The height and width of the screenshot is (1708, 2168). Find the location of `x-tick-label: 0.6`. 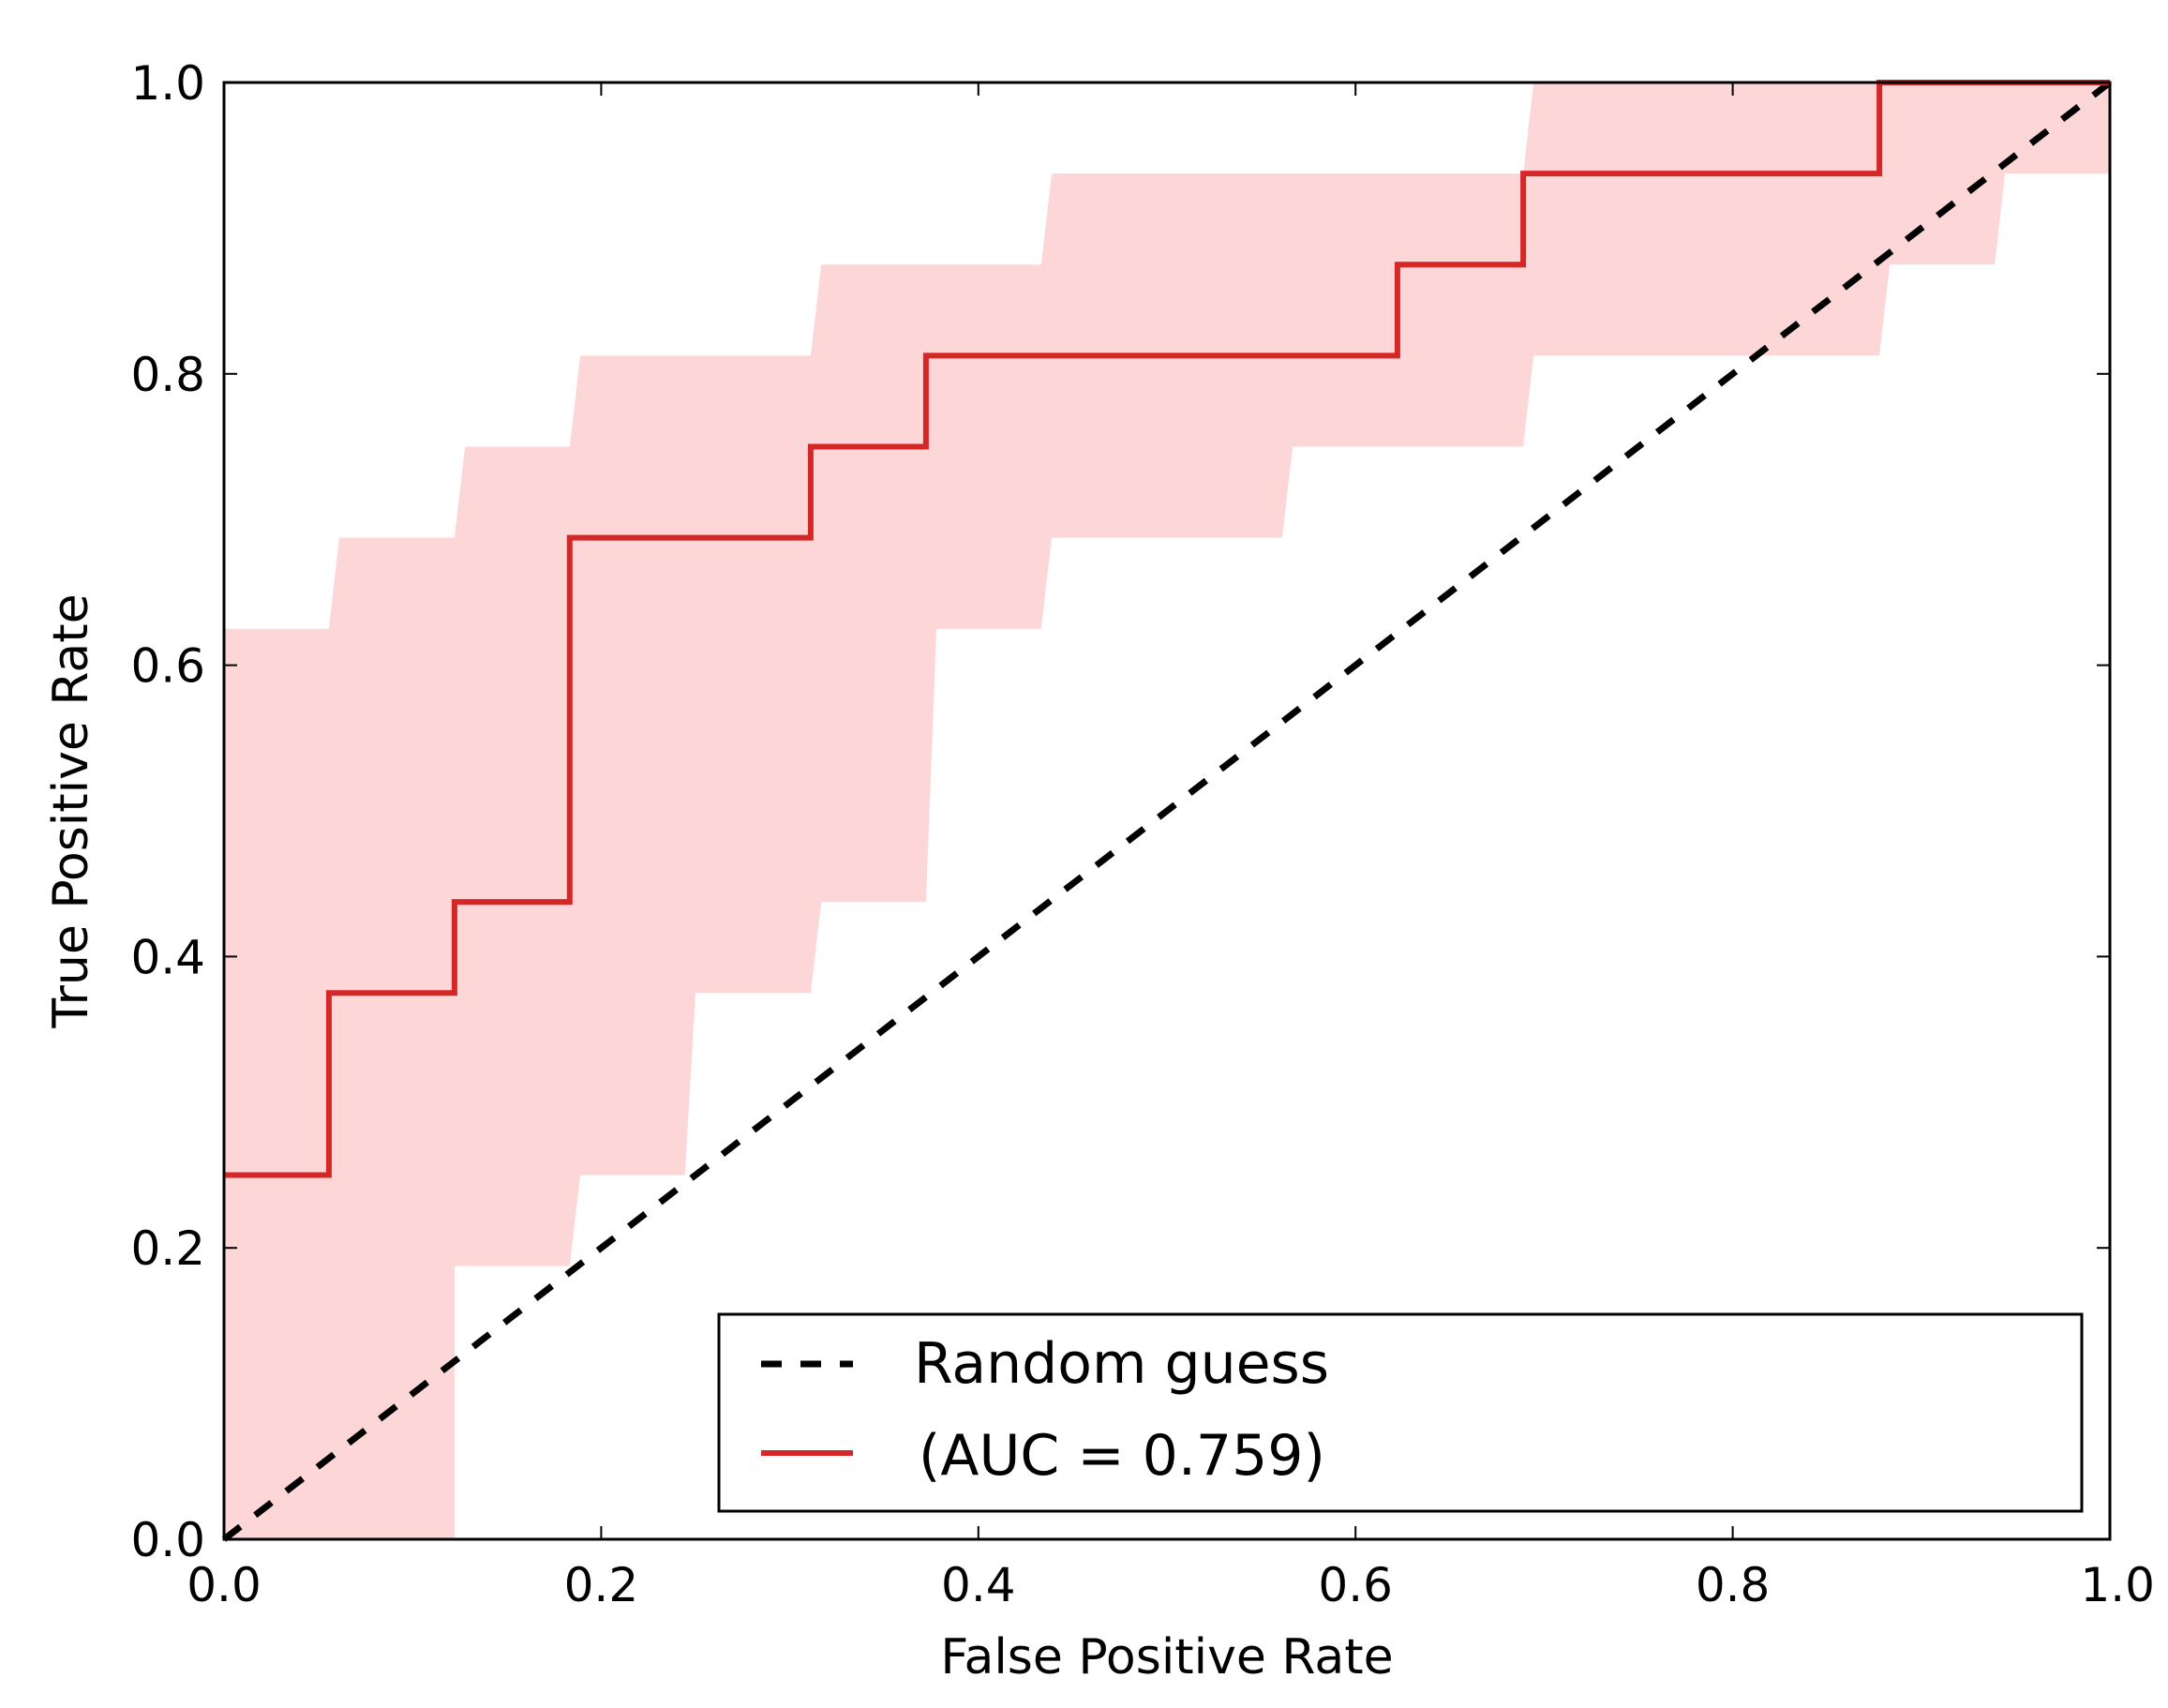

x-tick-label: 0.6 is located at coordinates (1356, 1585).